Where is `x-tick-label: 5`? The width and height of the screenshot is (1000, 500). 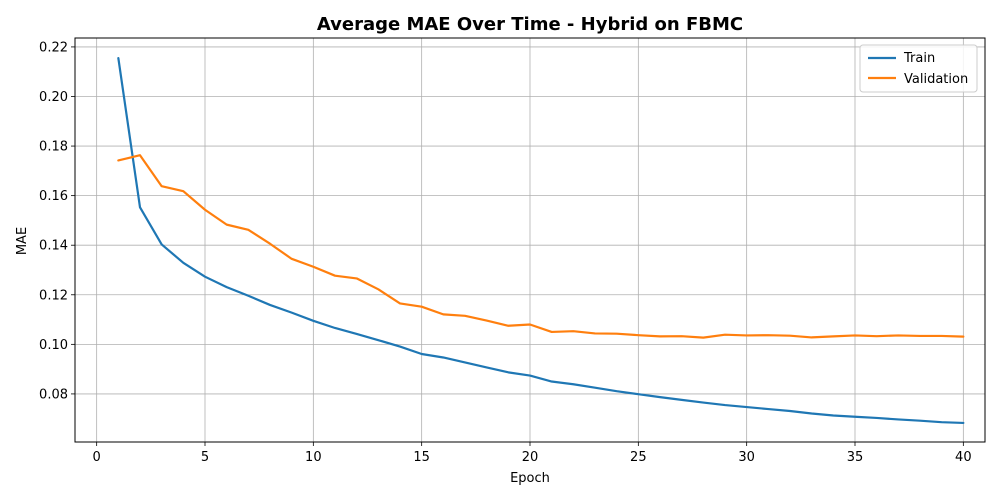 x-tick-label: 5 is located at coordinates (205, 457).